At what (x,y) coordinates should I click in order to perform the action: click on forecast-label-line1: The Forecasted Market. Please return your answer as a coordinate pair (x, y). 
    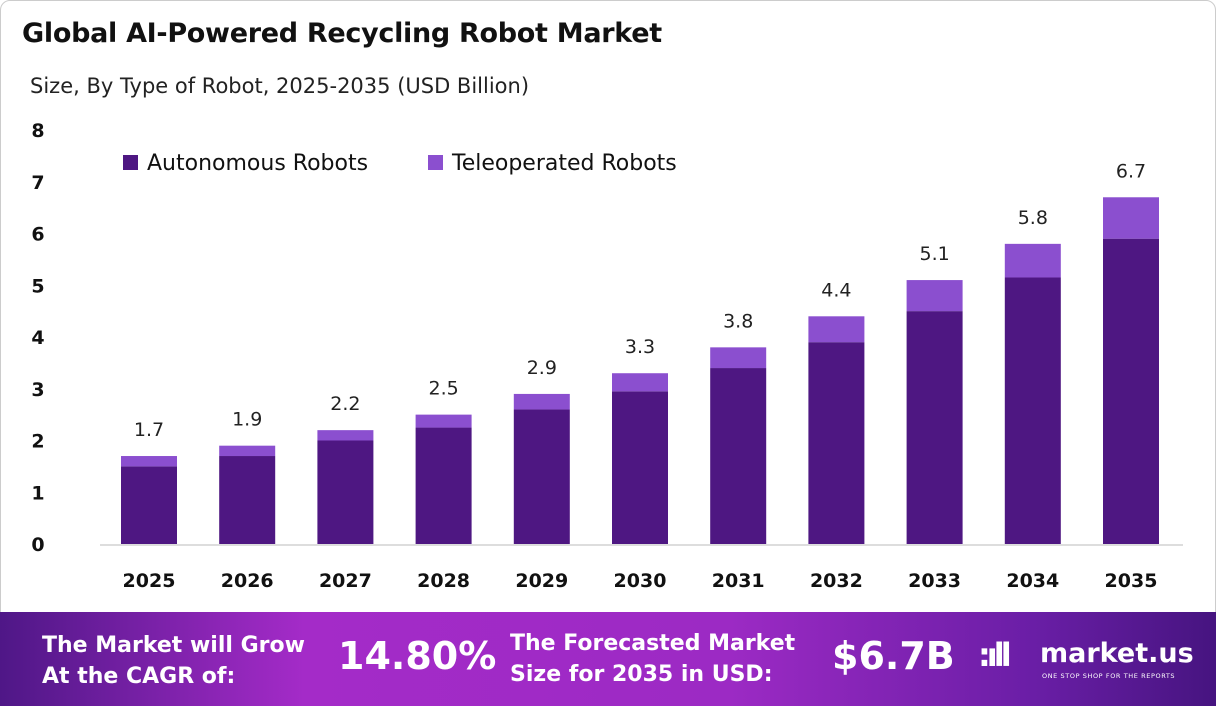
    Looking at the image, I should click on (653, 643).